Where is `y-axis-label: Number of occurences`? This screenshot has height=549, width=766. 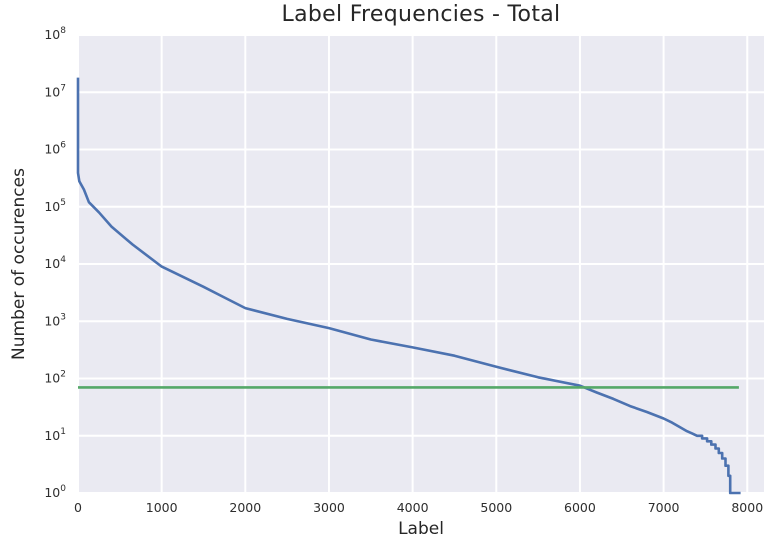 y-axis-label: Number of occurences is located at coordinates (19, 264).